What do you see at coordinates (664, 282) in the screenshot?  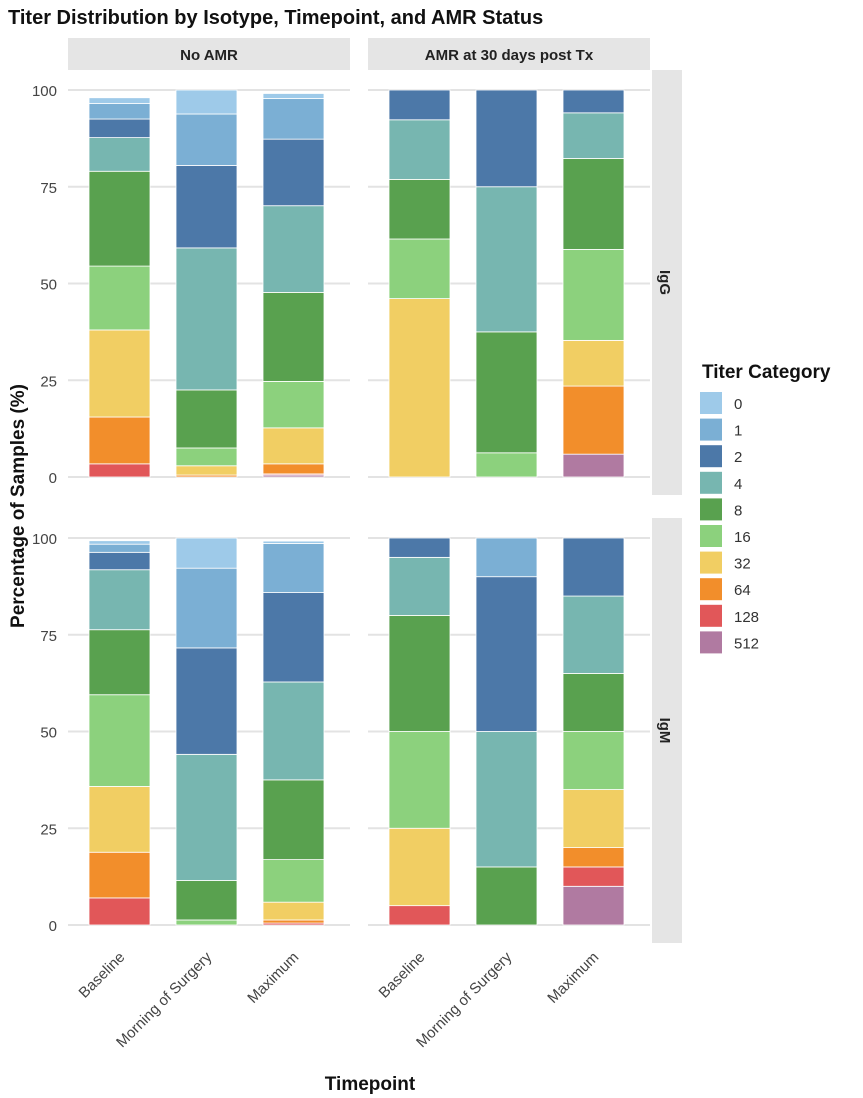 I see `facet-label-row: IgG` at bounding box center [664, 282].